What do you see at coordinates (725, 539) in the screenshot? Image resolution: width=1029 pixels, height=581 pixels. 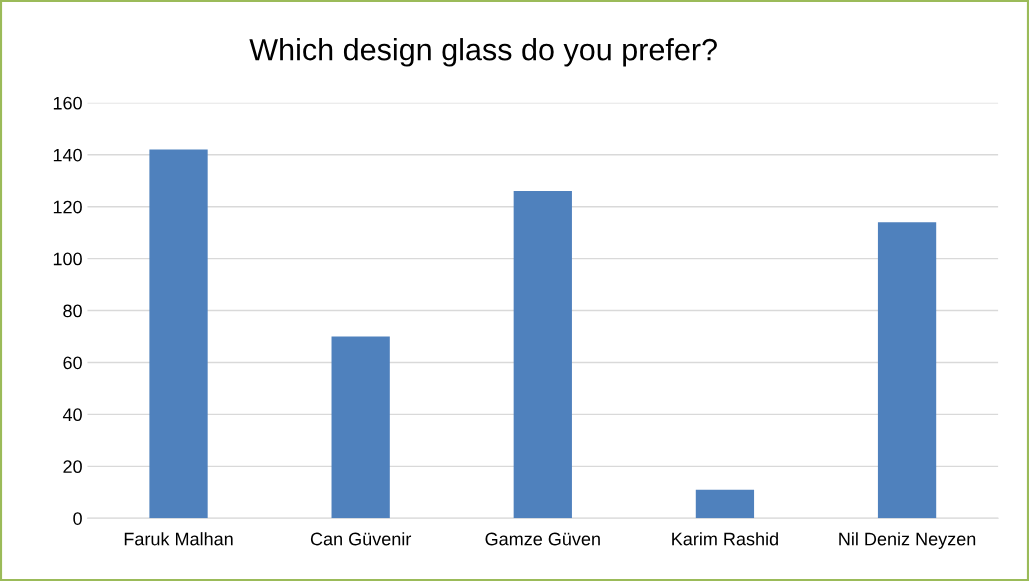 I see `x-tick-label: Karim Rashid` at bounding box center [725, 539].